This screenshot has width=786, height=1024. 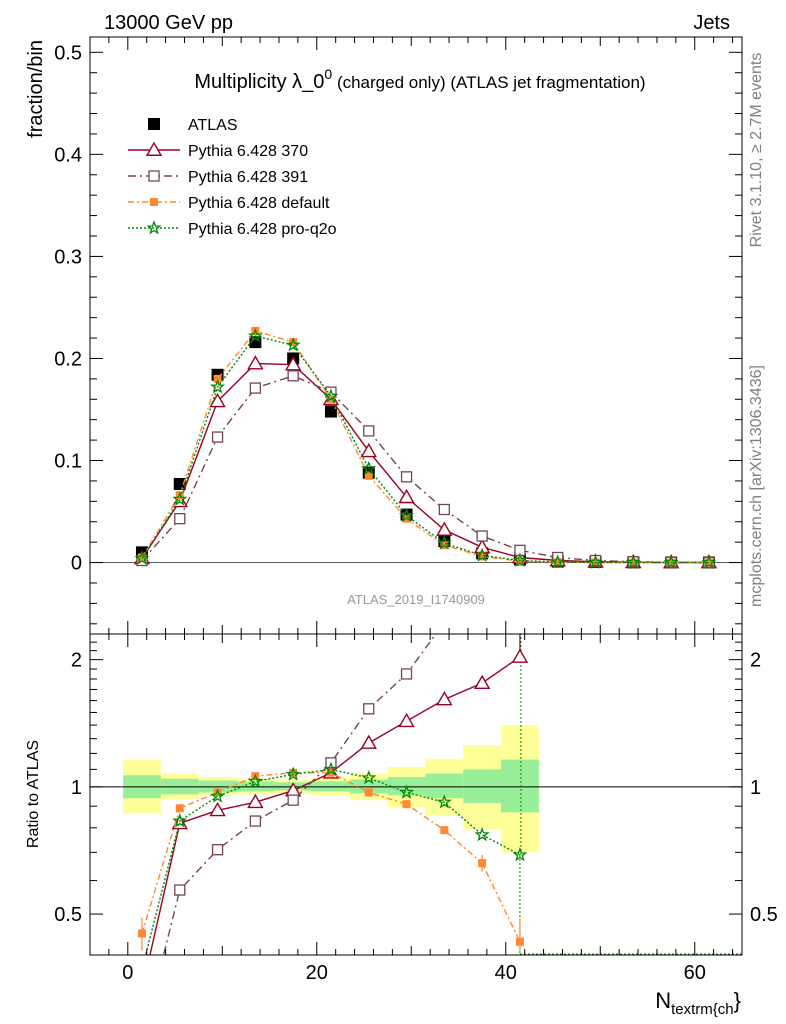 What do you see at coordinates (248, 177) in the screenshot?
I see `legend-label-2: Pythia 6.428 391` at bounding box center [248, 177].